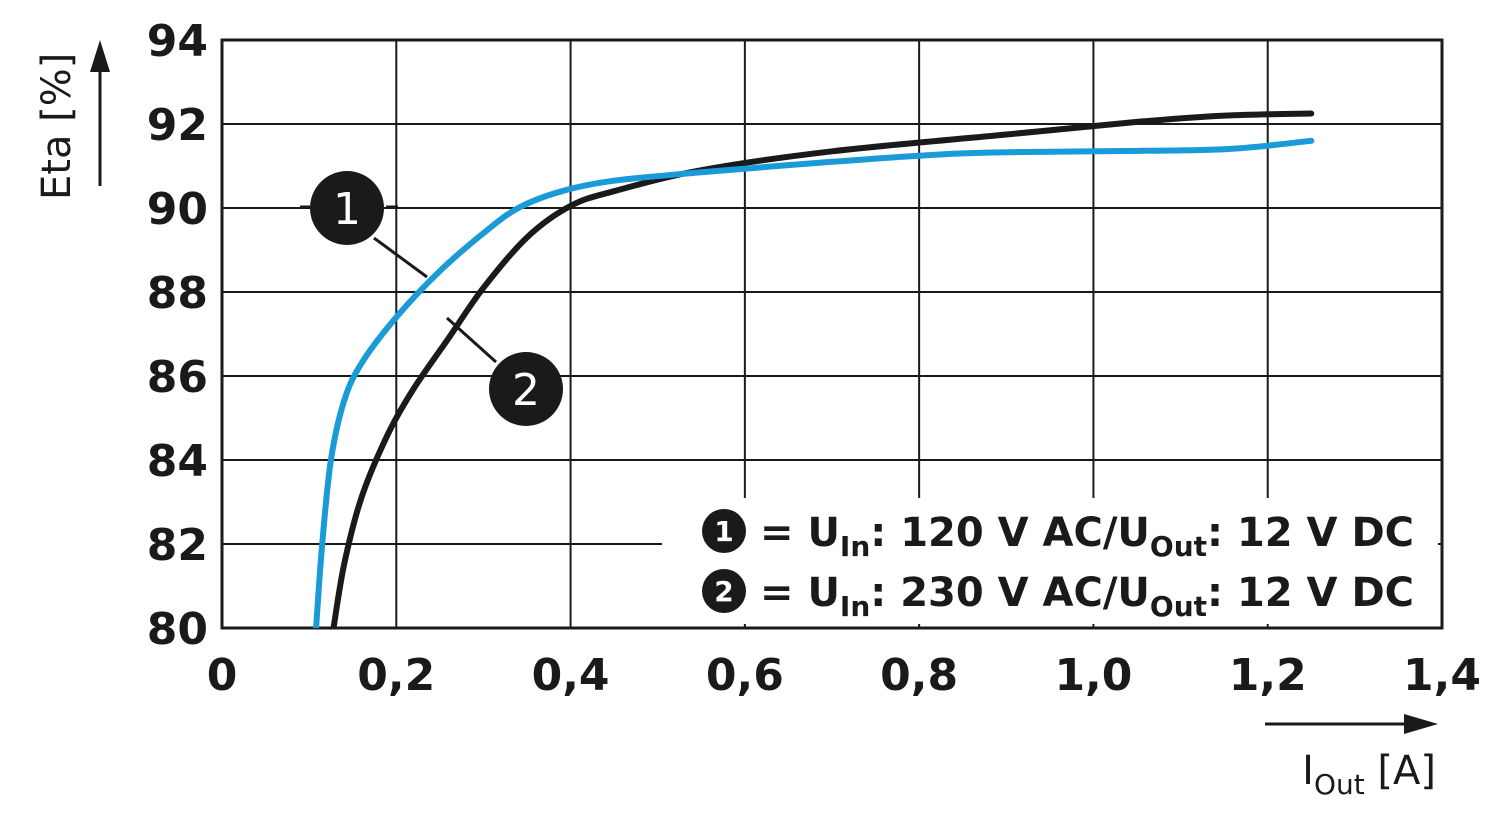  I want to click on x-tick-labels: 0 0,2 0,4 0,6 0,8 1,0 1,2 1,4, so click(844, 675).